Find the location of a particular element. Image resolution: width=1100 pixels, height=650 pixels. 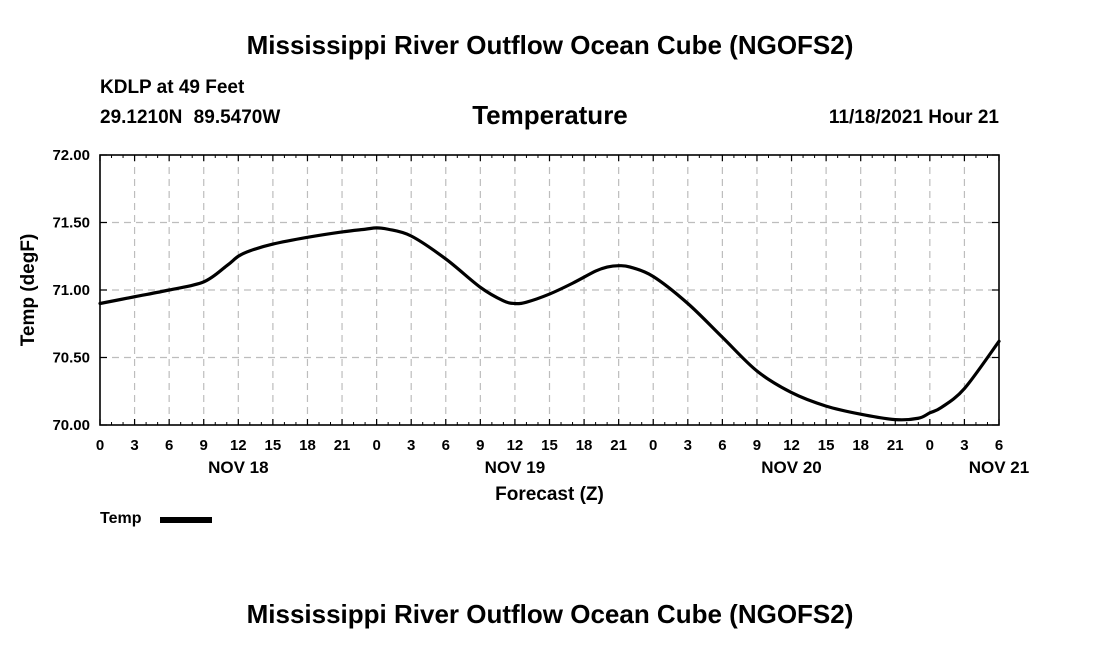

station-label: KDLP at 49 Feet is located at coordinates (172, 87).